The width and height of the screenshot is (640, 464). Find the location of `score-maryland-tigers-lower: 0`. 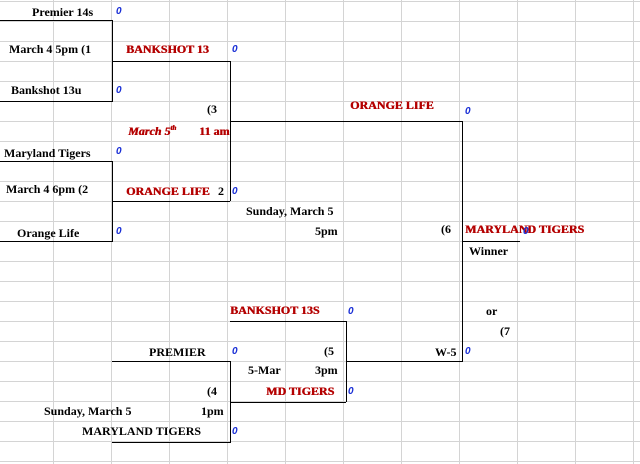

score-maryland-tigers-lower: 0 is located at coordinates (235, 431).